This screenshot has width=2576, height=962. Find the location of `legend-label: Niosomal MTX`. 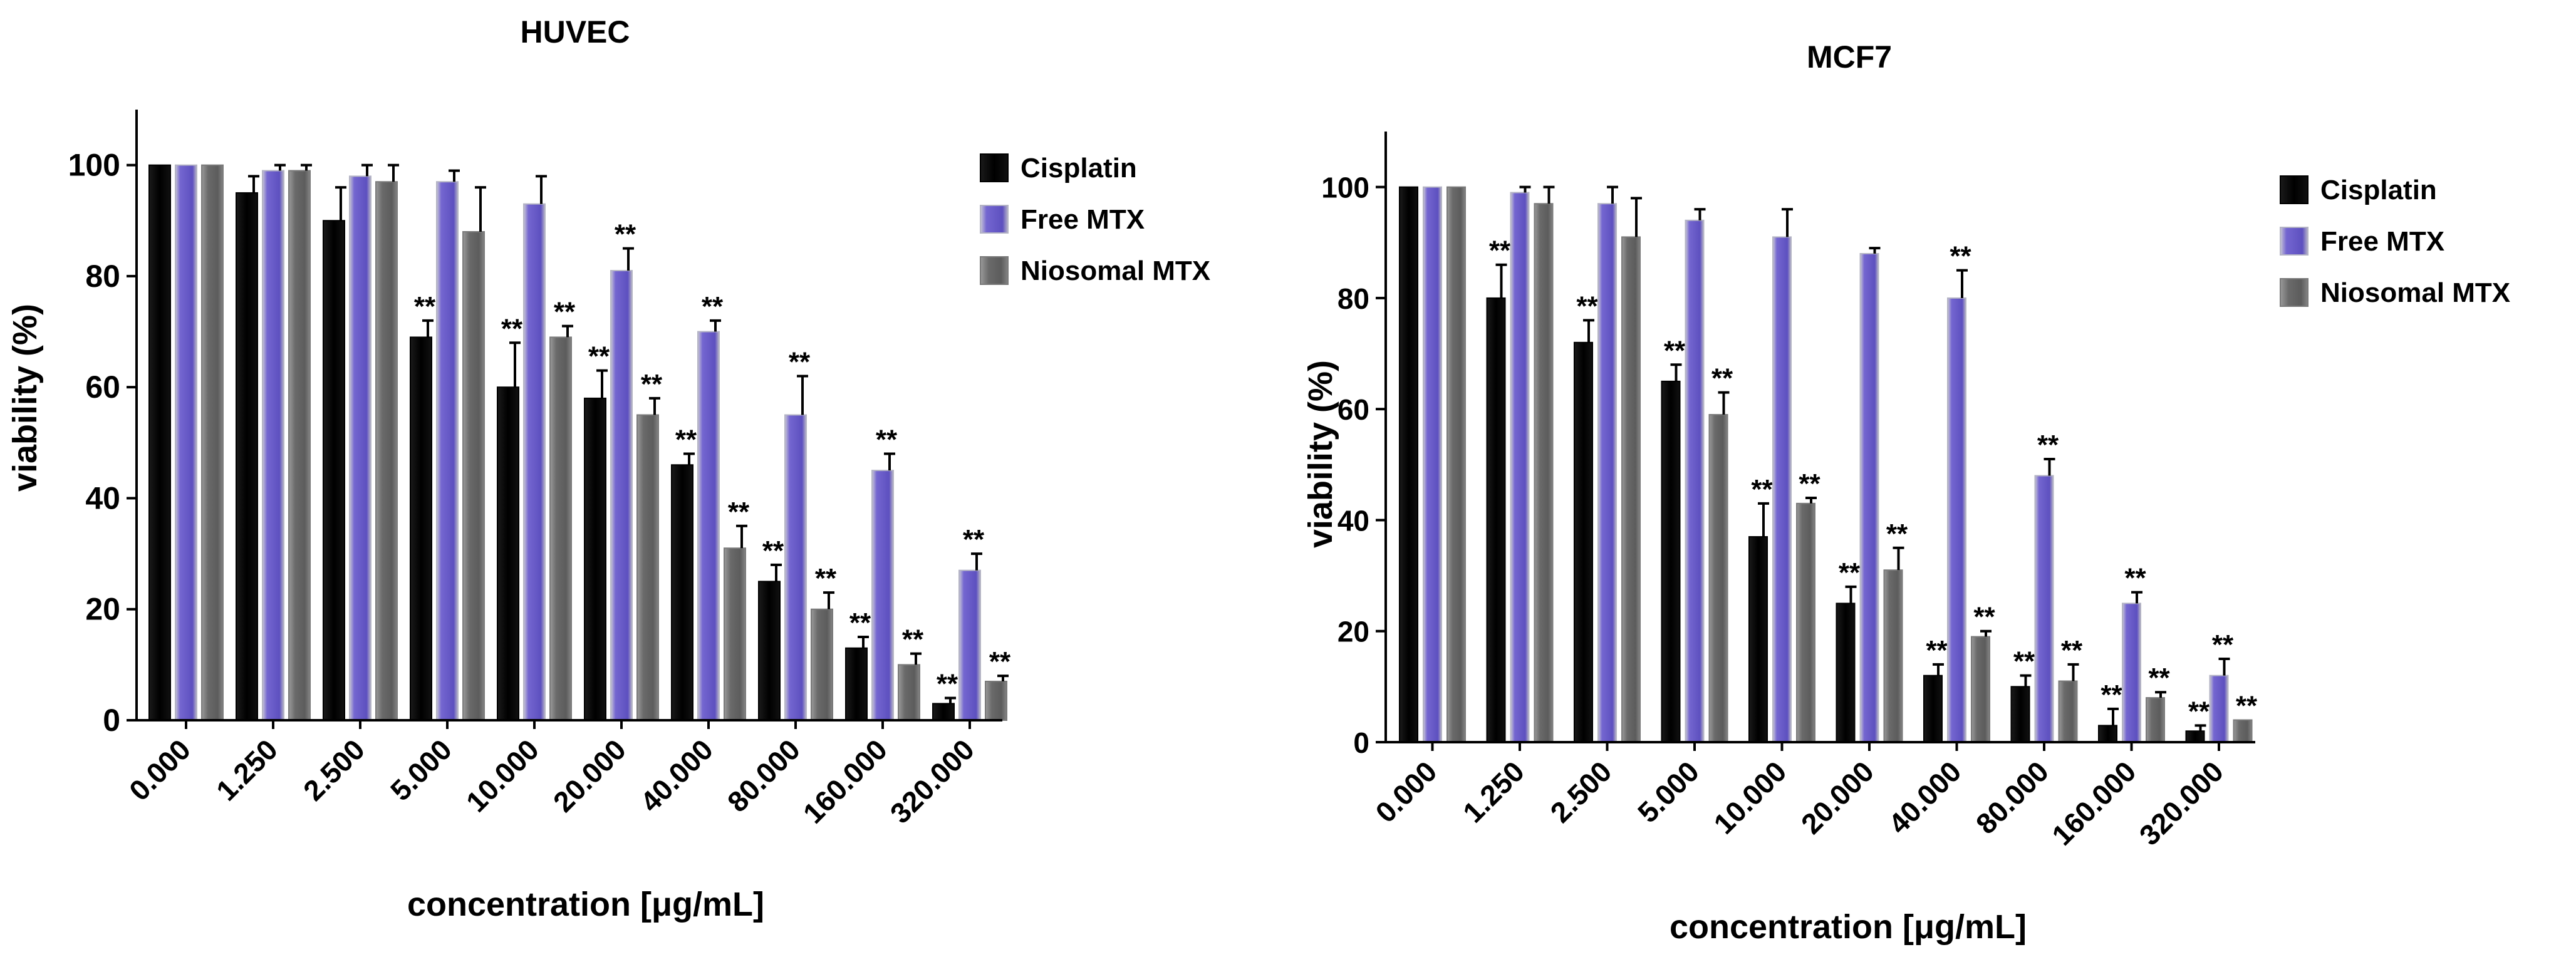

legend-label: Niosomal MTX is located at coordinates (1115, 271).